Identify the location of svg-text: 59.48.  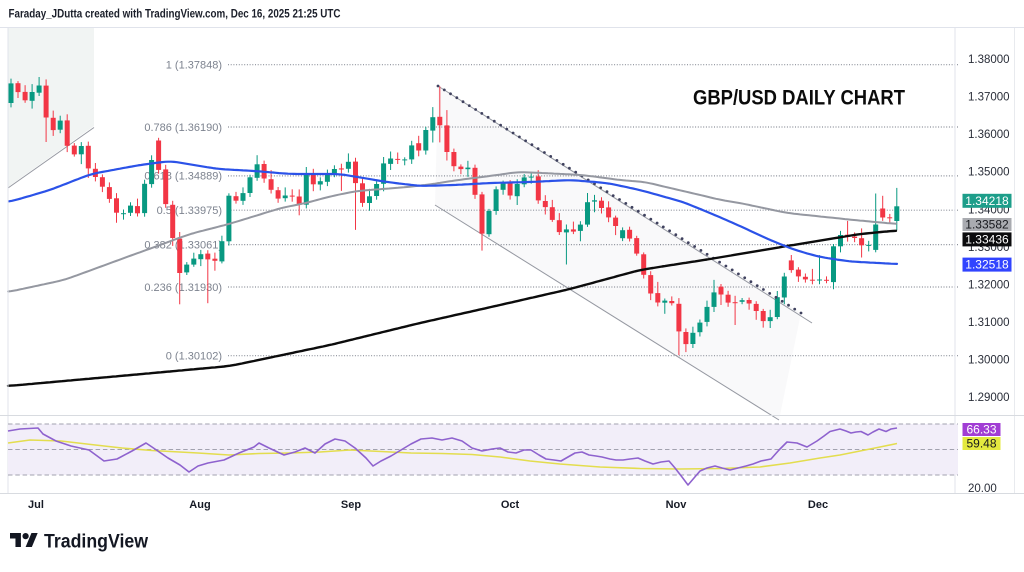
(981, 444).